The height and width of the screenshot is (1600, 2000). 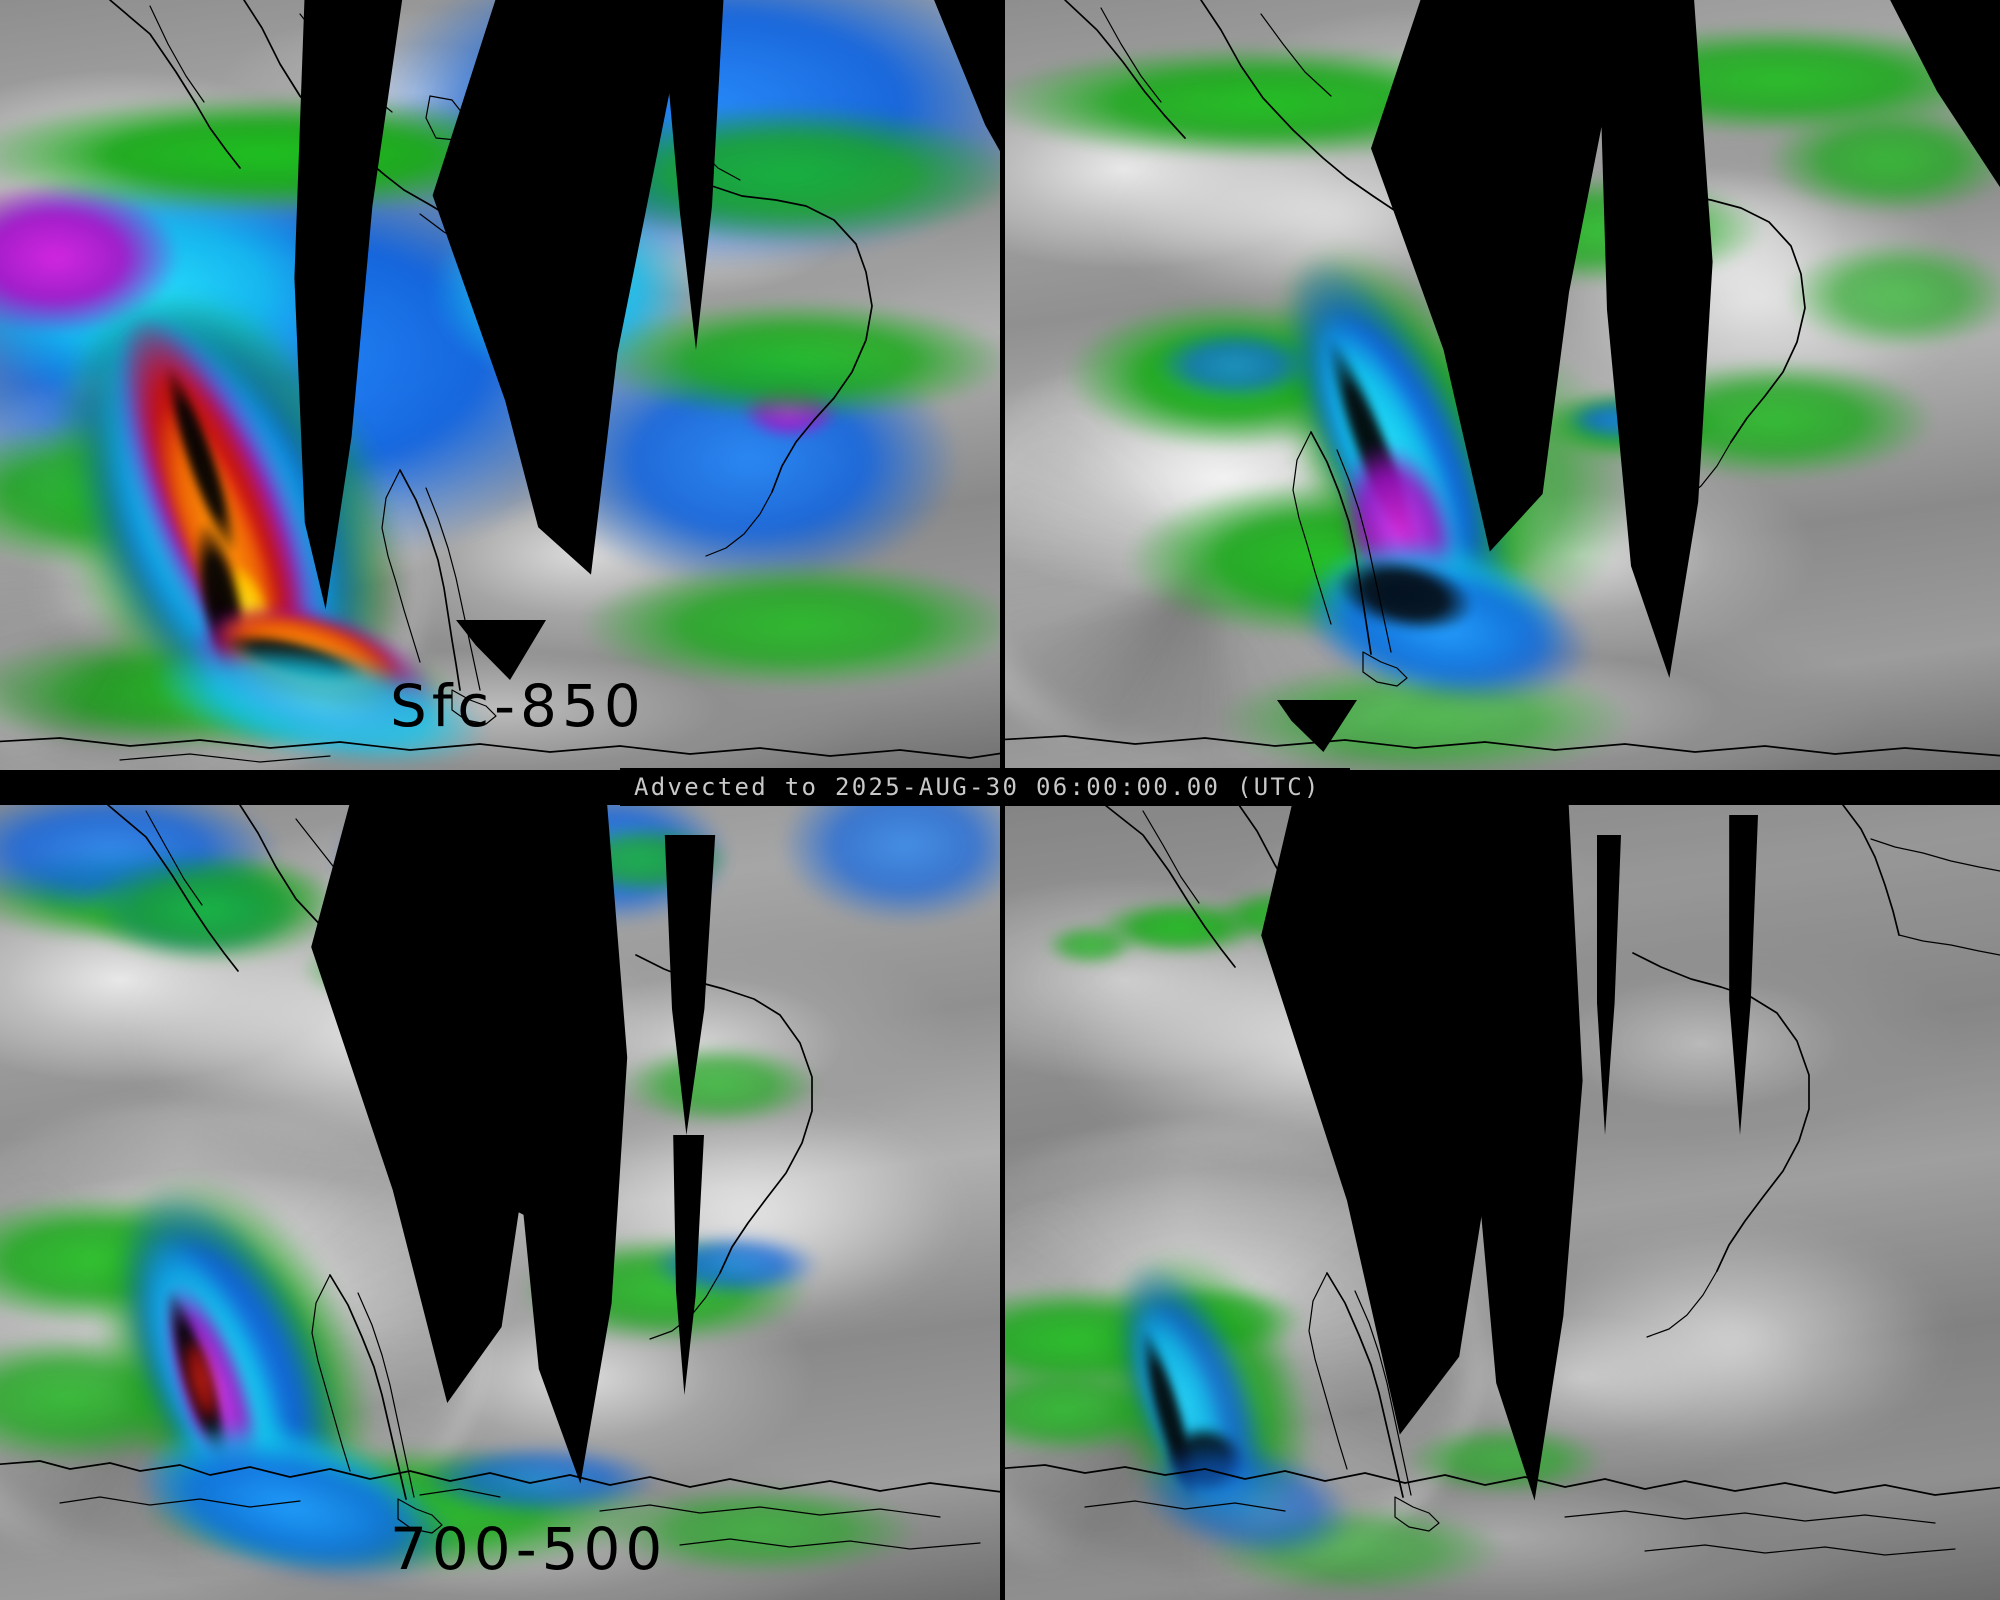 What do you see at coordinates (529, 1549) in the screenshot?
I see `panel-label-700-500: 700-500` at bounding box center [529, 1549].